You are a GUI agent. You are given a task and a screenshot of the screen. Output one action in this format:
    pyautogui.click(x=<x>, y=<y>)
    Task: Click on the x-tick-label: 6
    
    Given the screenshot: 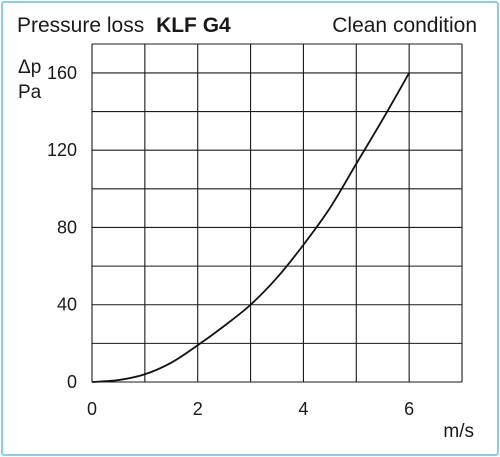 What is the action you would take?
    pyautogui.click(x=409, y=409)
    